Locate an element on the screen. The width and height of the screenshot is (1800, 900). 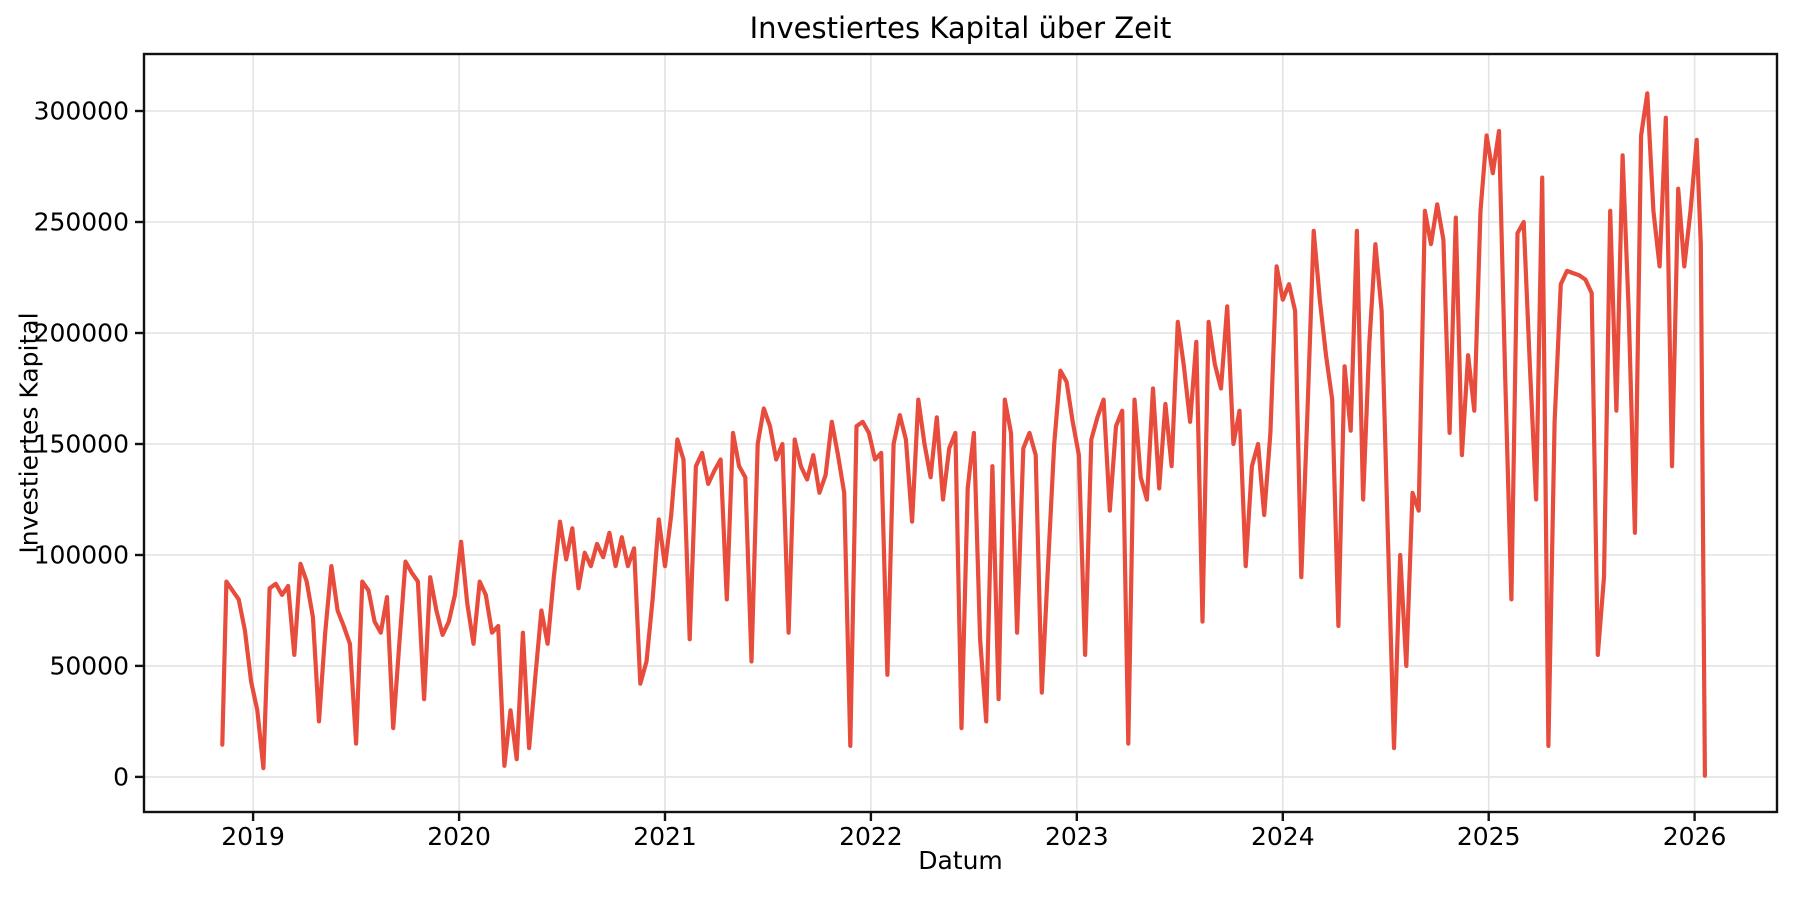
y-tick-label: 250000 is located at coordinates (81, 222).